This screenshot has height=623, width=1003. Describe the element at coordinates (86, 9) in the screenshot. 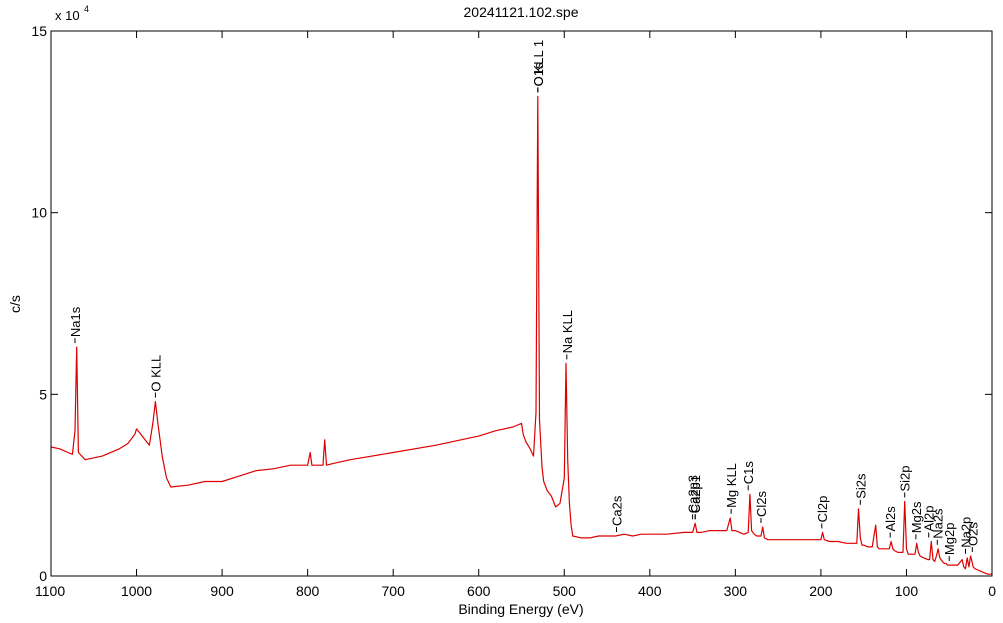

I see `y-multiplier-exponent: 4` at that location.